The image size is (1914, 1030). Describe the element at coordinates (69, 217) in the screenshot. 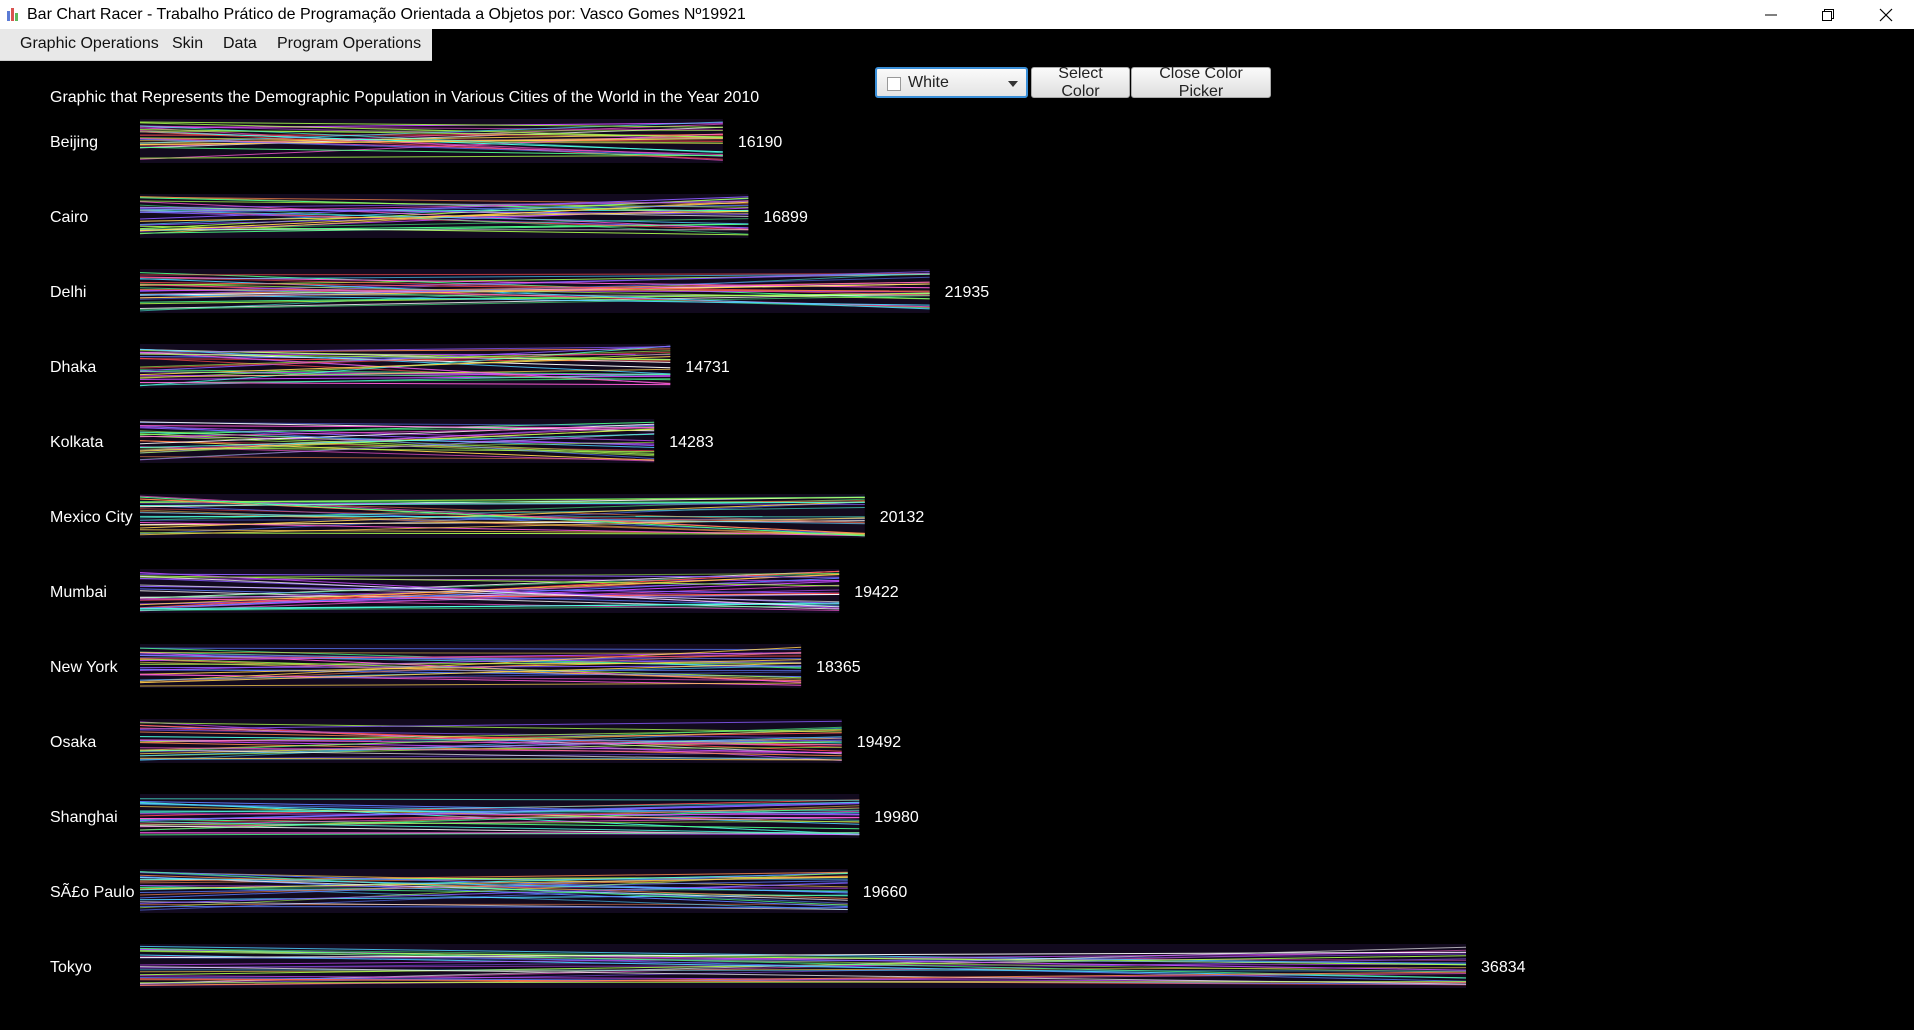

I see `category-label: Cairo` at that location.